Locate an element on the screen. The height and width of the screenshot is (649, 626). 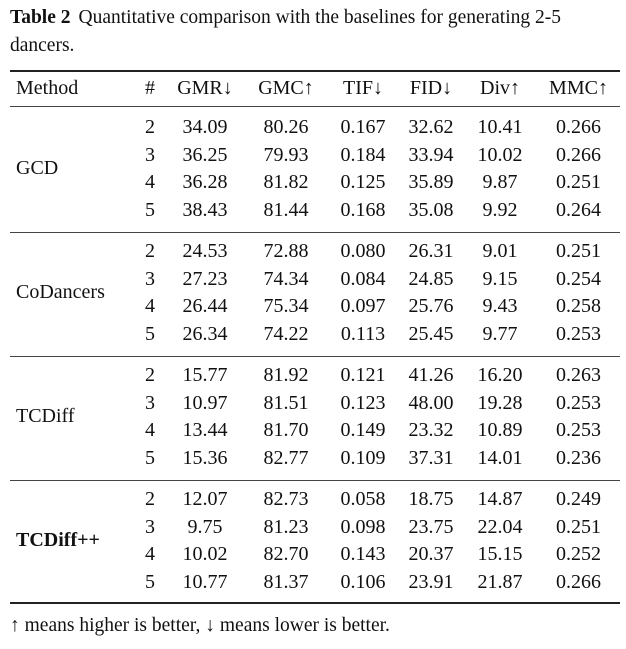
table-cell: 21.87 is located at coordinates (500, 581).